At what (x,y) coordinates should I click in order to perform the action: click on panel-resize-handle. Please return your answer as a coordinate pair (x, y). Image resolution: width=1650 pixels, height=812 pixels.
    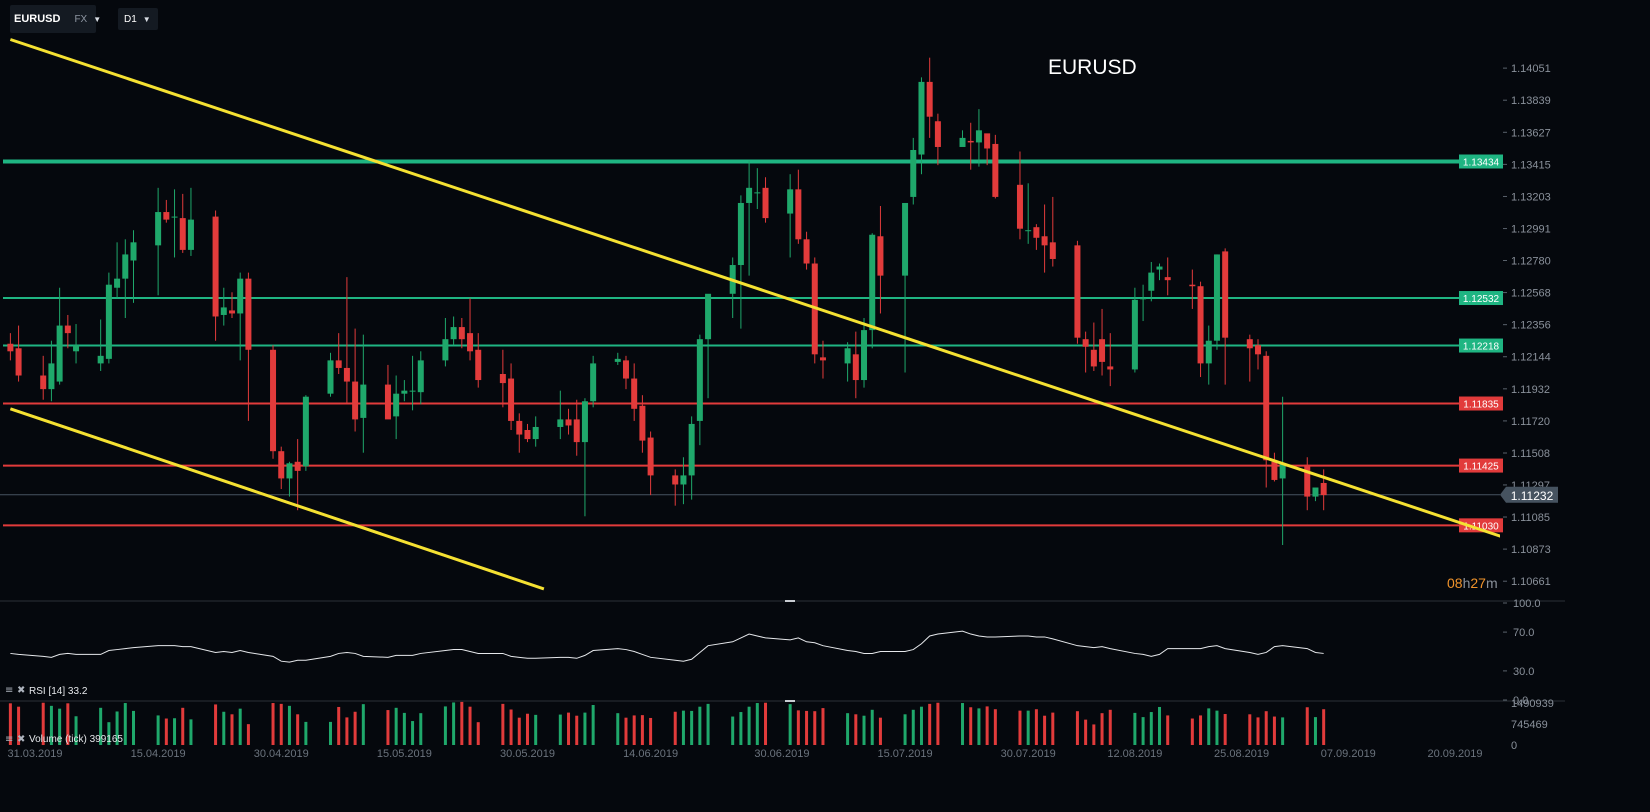
    Looking at the image, I should click on (790, 601).